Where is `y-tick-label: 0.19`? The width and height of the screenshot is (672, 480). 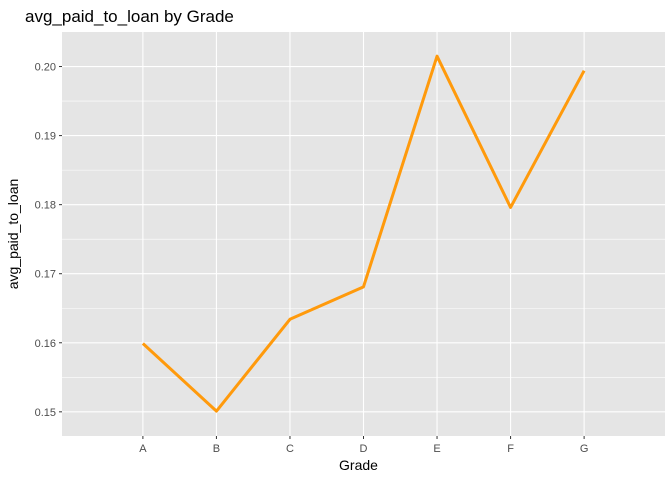 y-tick-label: 0.19 is located at coordinates (45, 137).